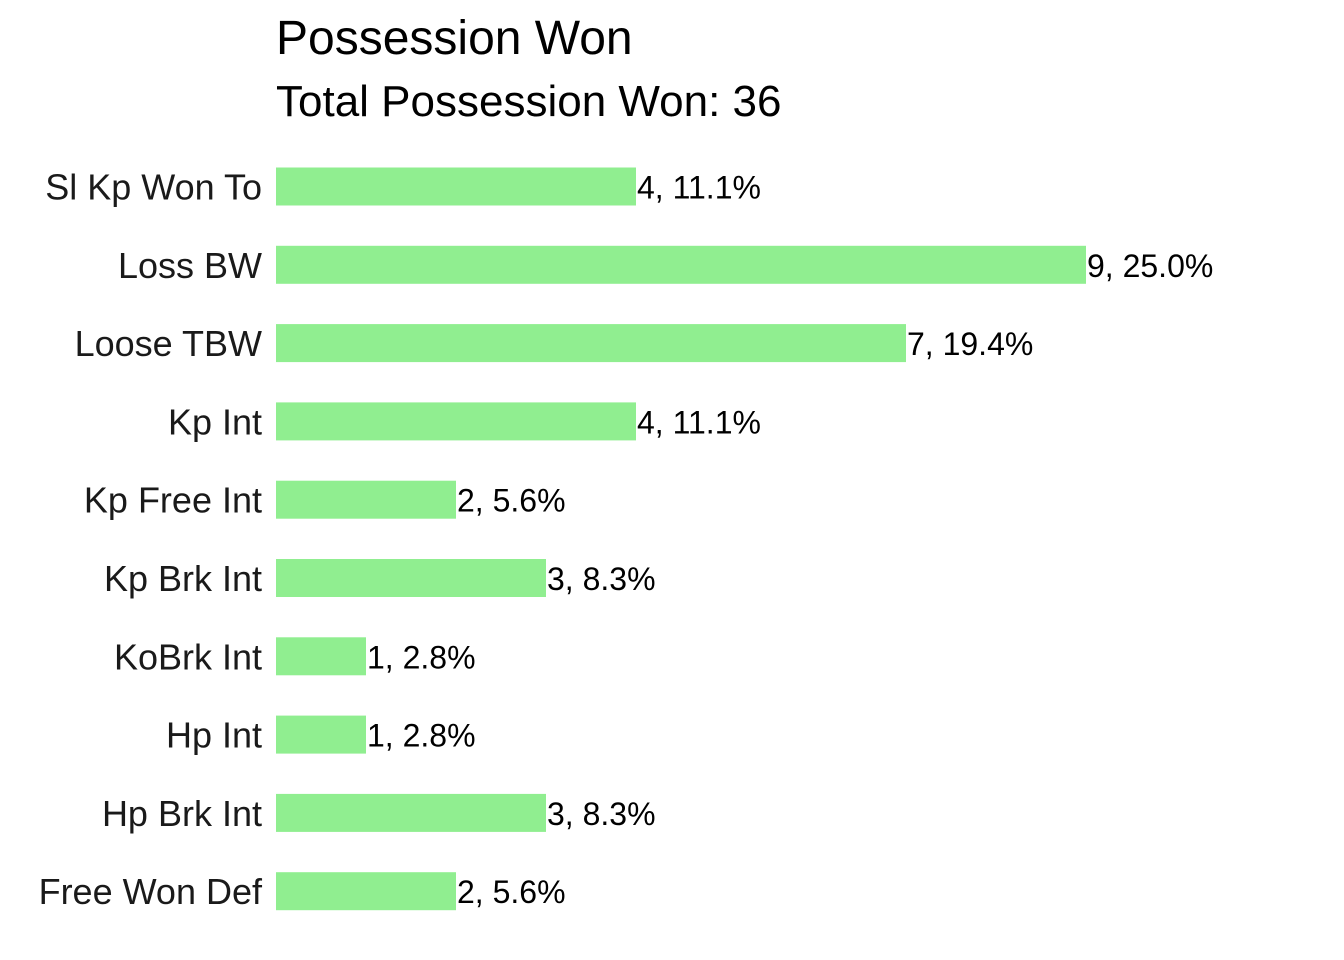 The width and height of the screenshot is (1344, 960). Describe the element at coordinates (421, 736) in the screenshot. I see `data-label-7: 1, 2.8%` at that location.